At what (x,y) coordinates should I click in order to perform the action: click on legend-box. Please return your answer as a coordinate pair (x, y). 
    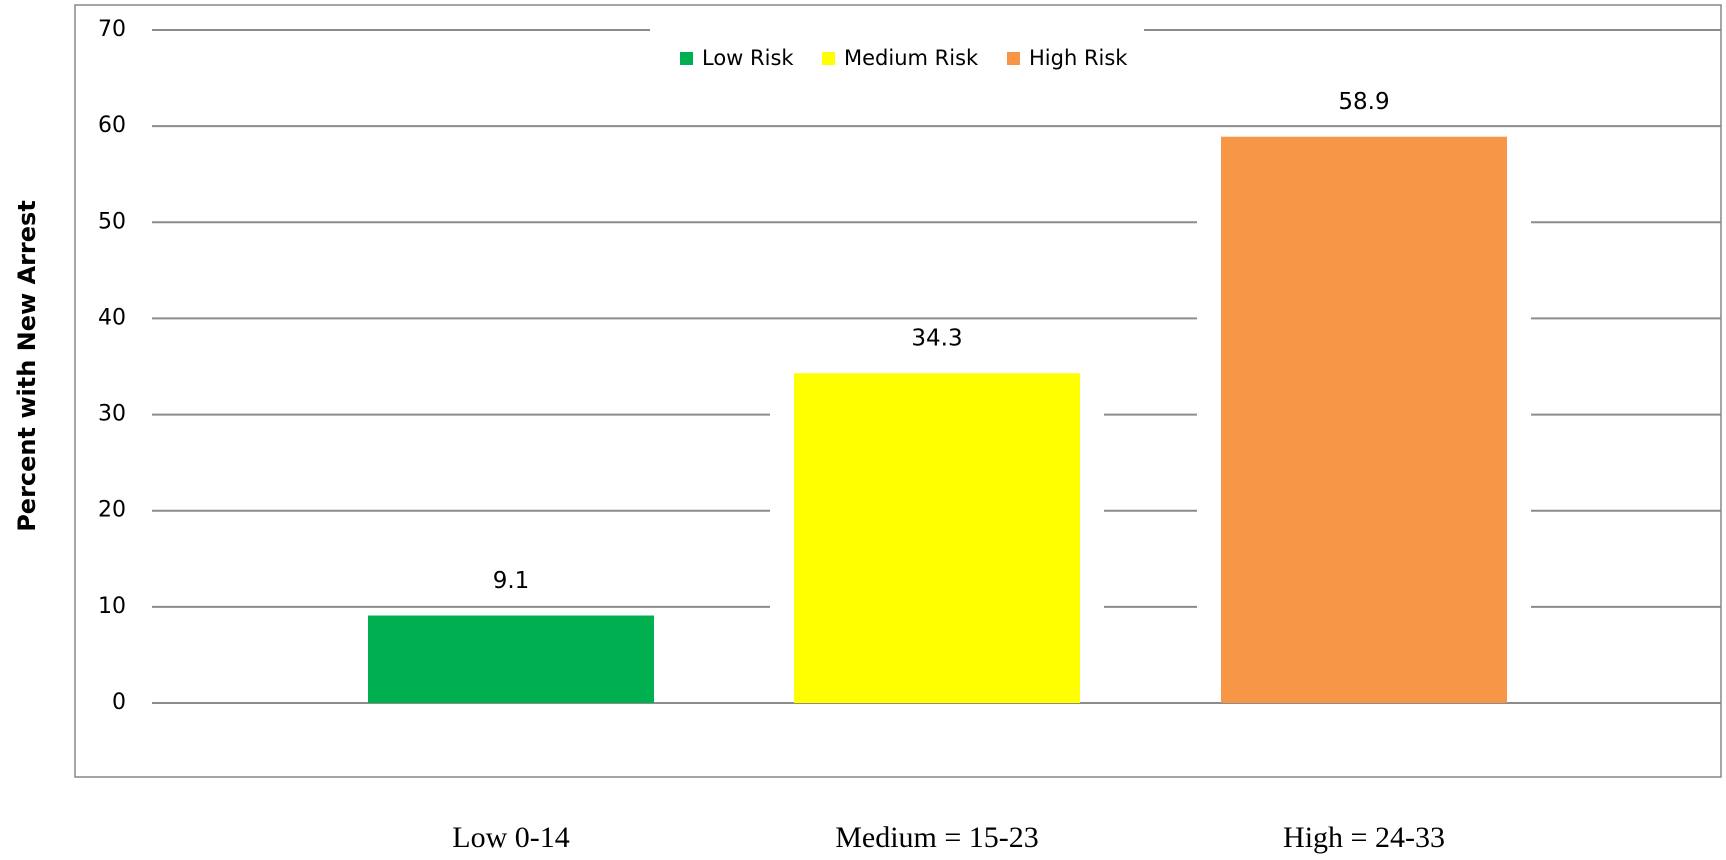
    Looking at the image, I should click on (897, 45).